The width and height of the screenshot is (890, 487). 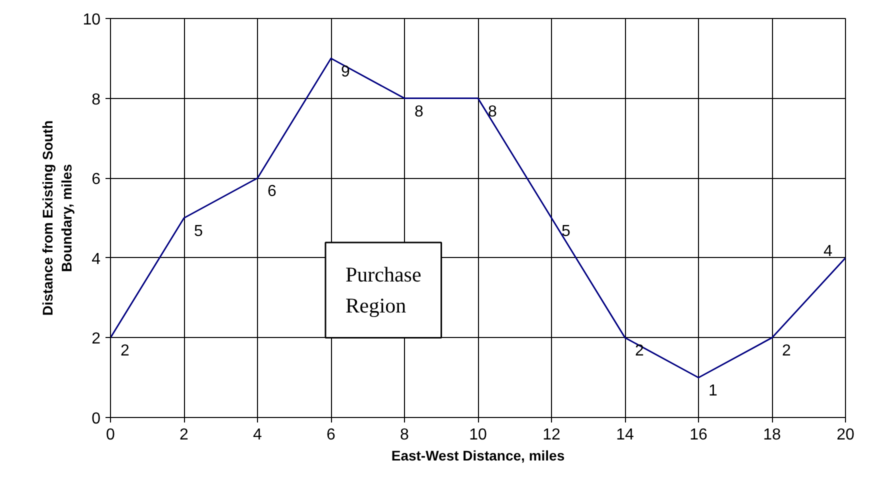 What do you see at coordinates (96, 179) in the screenshot?
I see `y-tick-label: 6` at bounding box center [96, 179].